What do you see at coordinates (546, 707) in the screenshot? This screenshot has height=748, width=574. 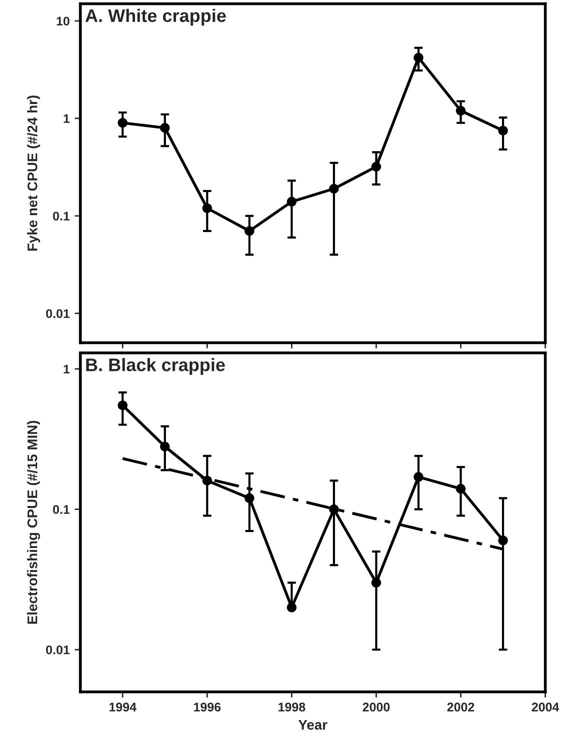 I see `x-tick-label: 2004` at bounding box center [546, 707].